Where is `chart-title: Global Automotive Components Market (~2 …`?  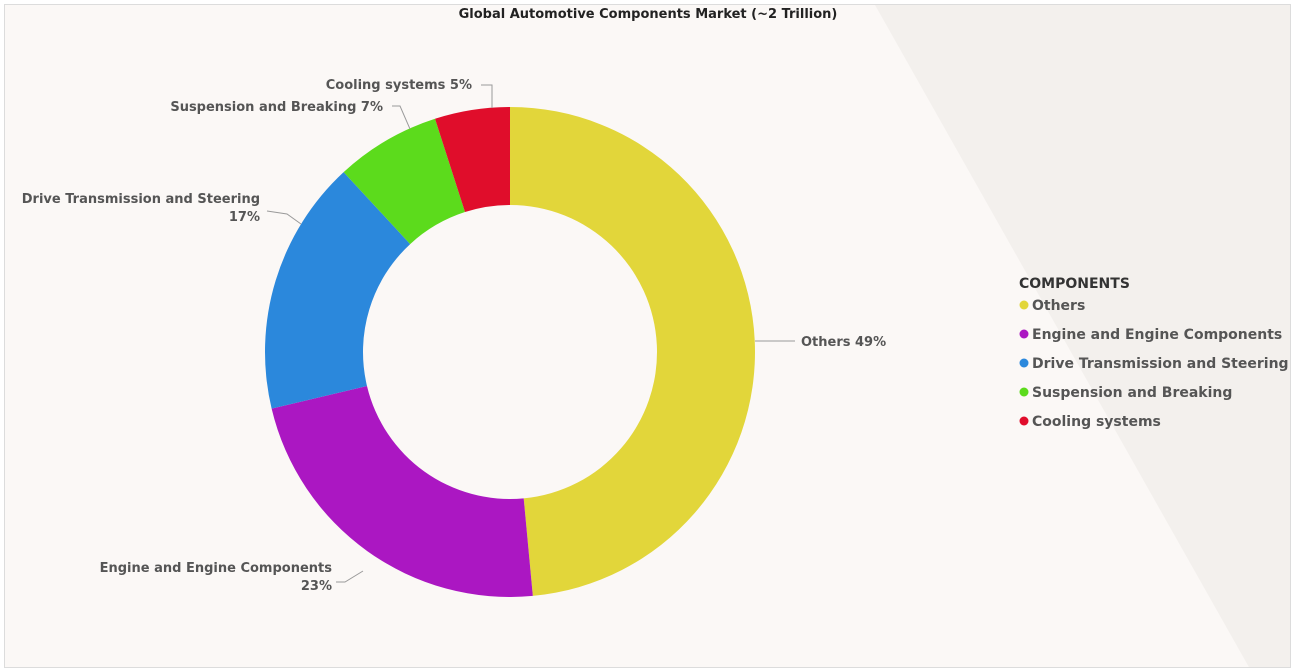
chart-title: Global Automotive Components Market (~2 … is located at coordinates (648, 14).